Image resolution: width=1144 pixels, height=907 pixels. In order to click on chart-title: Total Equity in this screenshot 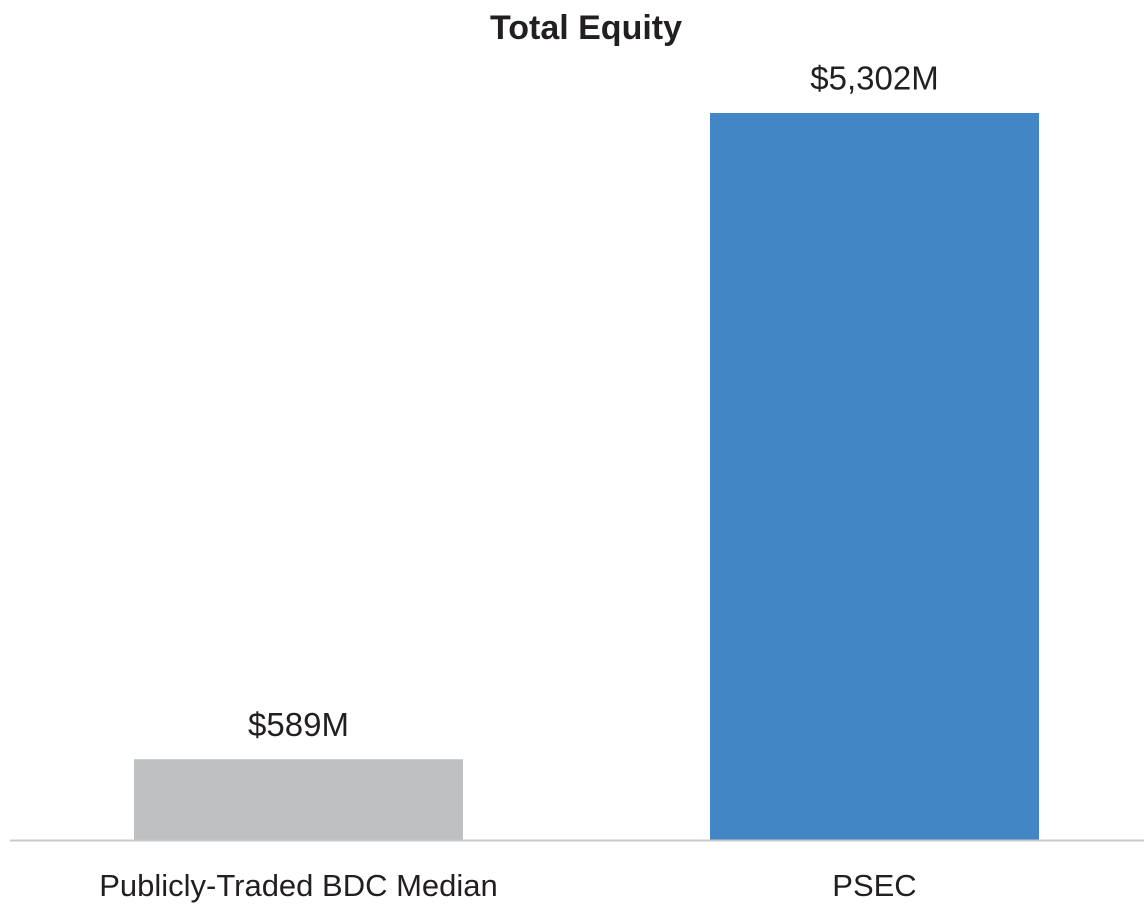, I will do `click(586, 28)`.